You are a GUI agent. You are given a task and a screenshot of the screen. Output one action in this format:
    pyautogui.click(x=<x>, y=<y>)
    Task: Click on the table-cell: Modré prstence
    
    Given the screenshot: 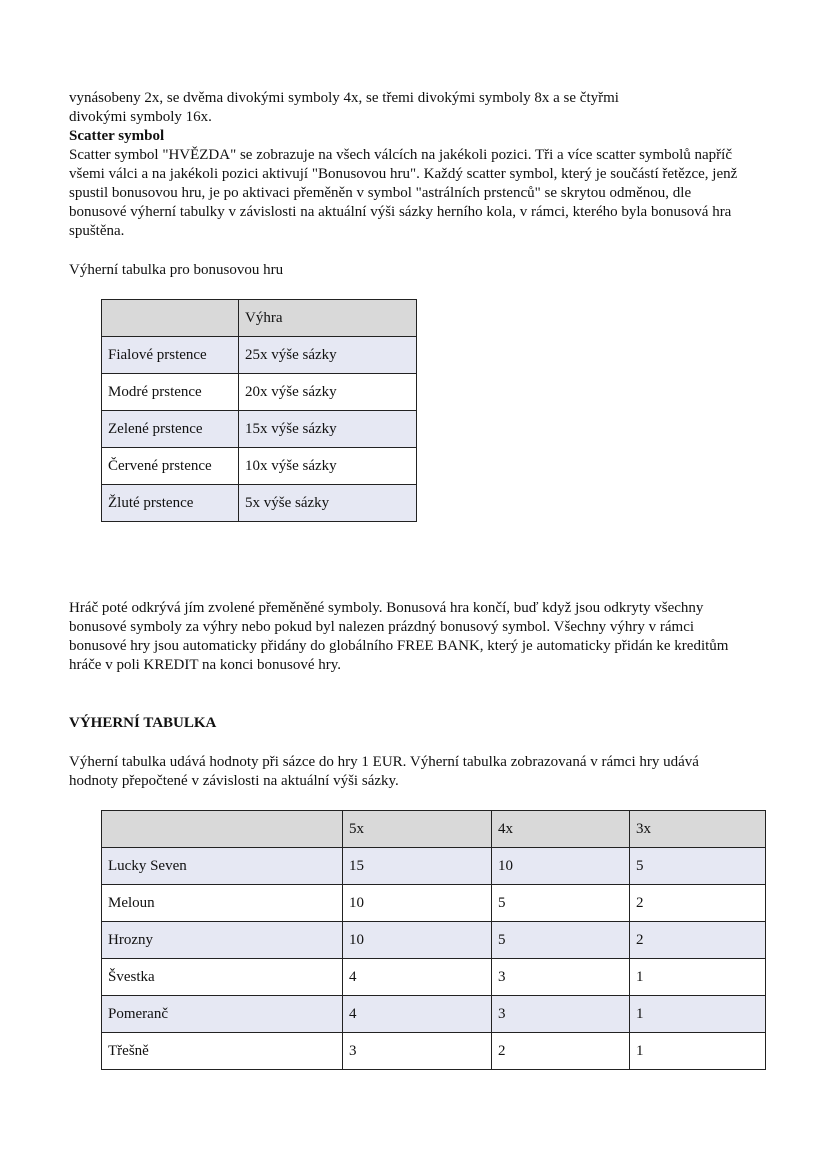 What is the action you would take?
    pyautogui.click(x=170, y=392)
    